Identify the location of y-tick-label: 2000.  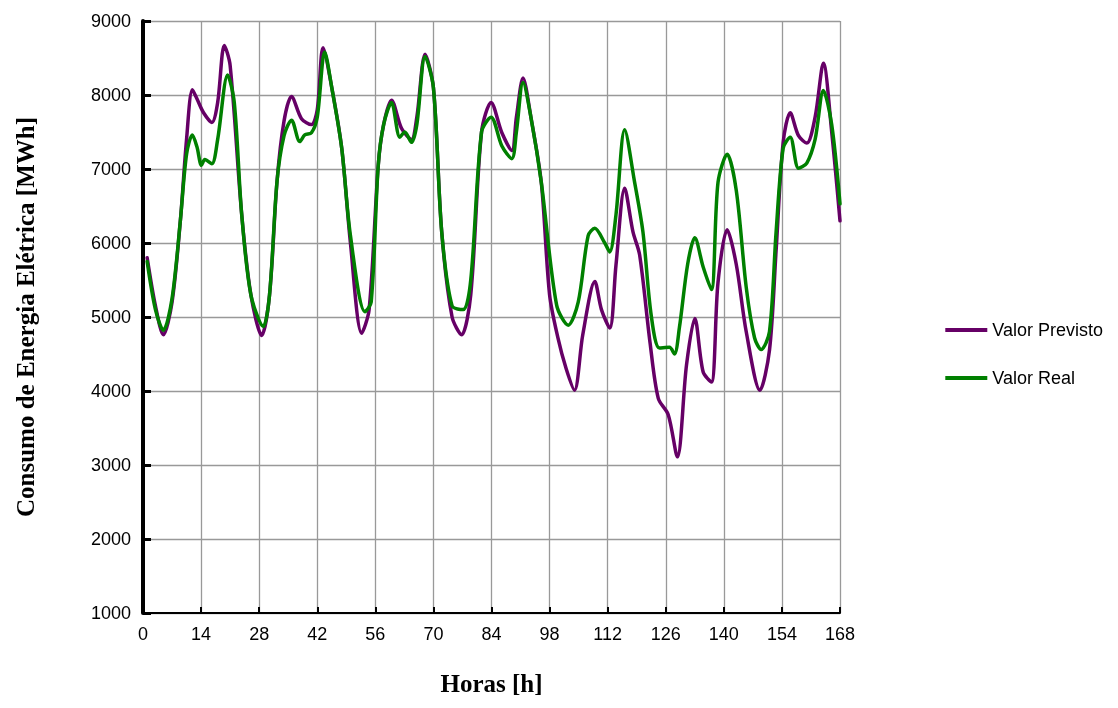
(110, 539).